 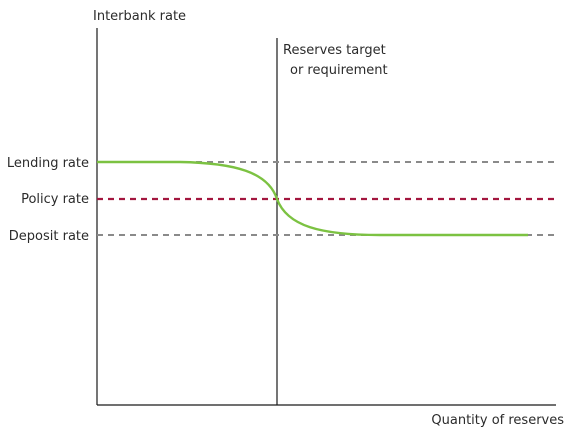 What do you see at coordinates (48, 163) in the screenshot?
I see `lending-rate-label: Lending rate` at bounding box center [48, 163].